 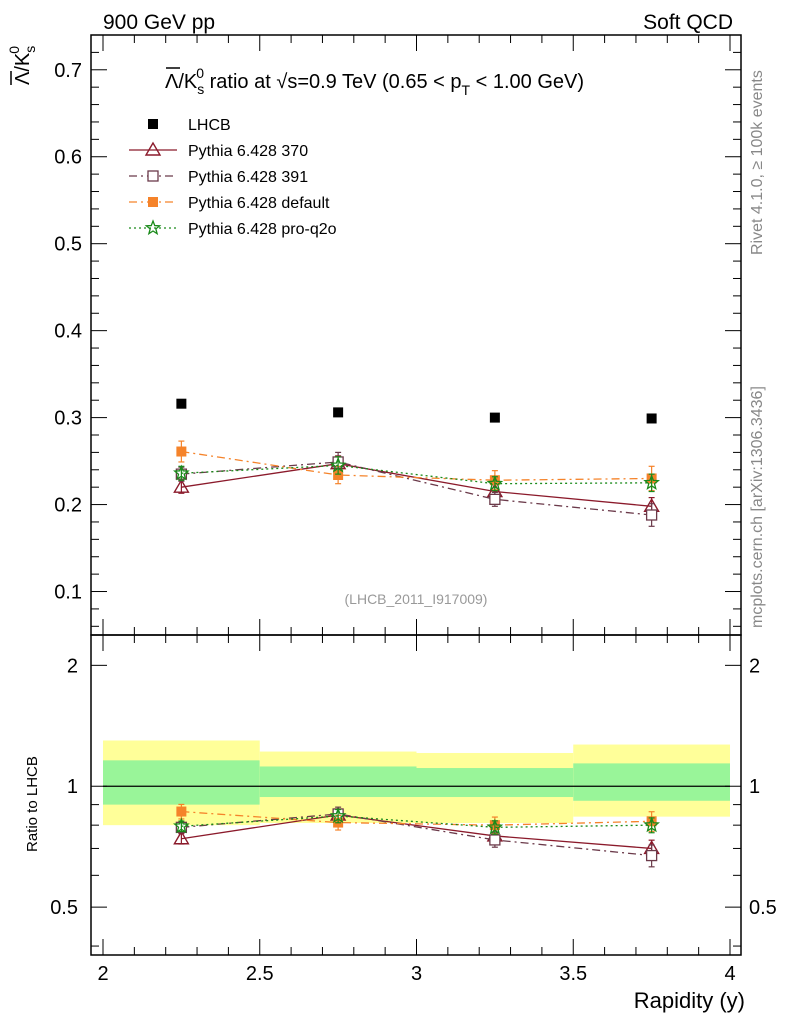 I want to click on ylabel-sup: 0, so click(x=14, y=50).